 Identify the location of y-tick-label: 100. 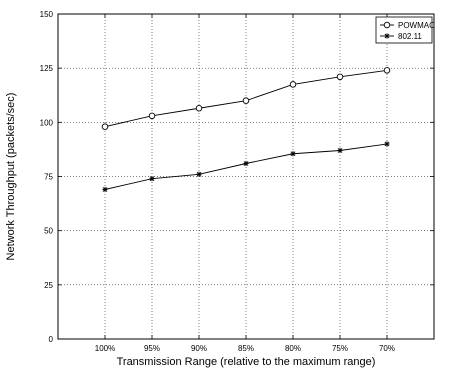
(47, 122).